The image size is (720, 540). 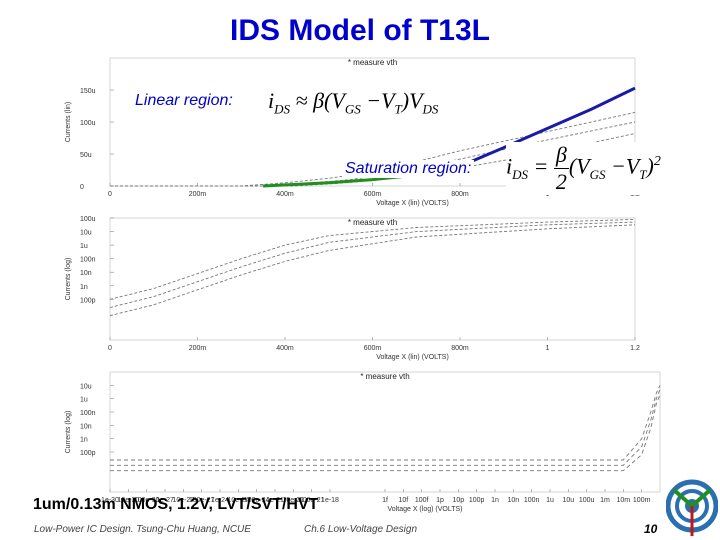 What do you see at coordinates (293, 500) in the screenshot?
I see `x-tick-label: 10e-21` at bounding box center [293, 500].